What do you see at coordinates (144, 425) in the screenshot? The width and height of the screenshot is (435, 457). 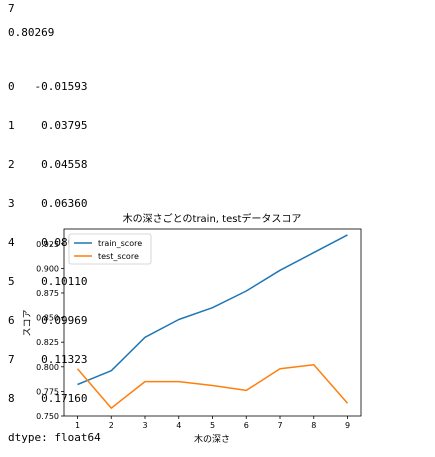 I see `x-tick-label: 3` at bounding box center [144, 425].